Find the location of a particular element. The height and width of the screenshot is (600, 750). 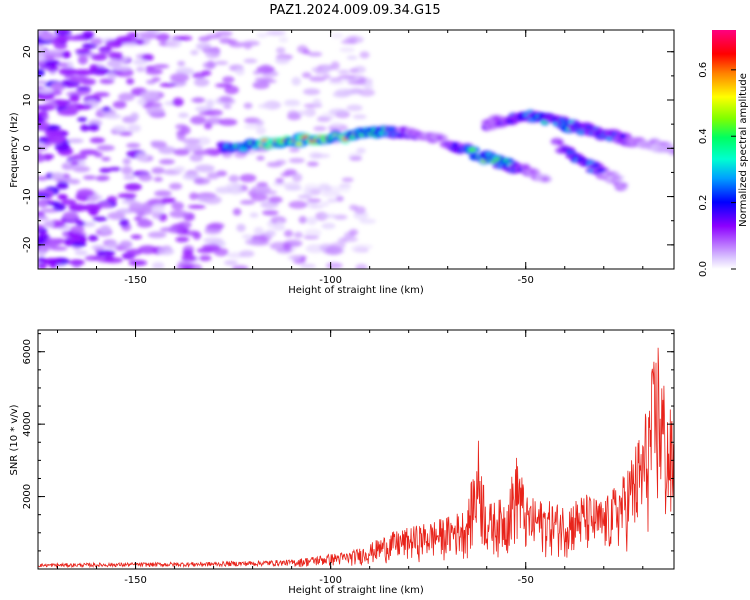

colorbar-ticks: 0.0 0.2 0.4 0.6 is located at coordinates (717, 169).